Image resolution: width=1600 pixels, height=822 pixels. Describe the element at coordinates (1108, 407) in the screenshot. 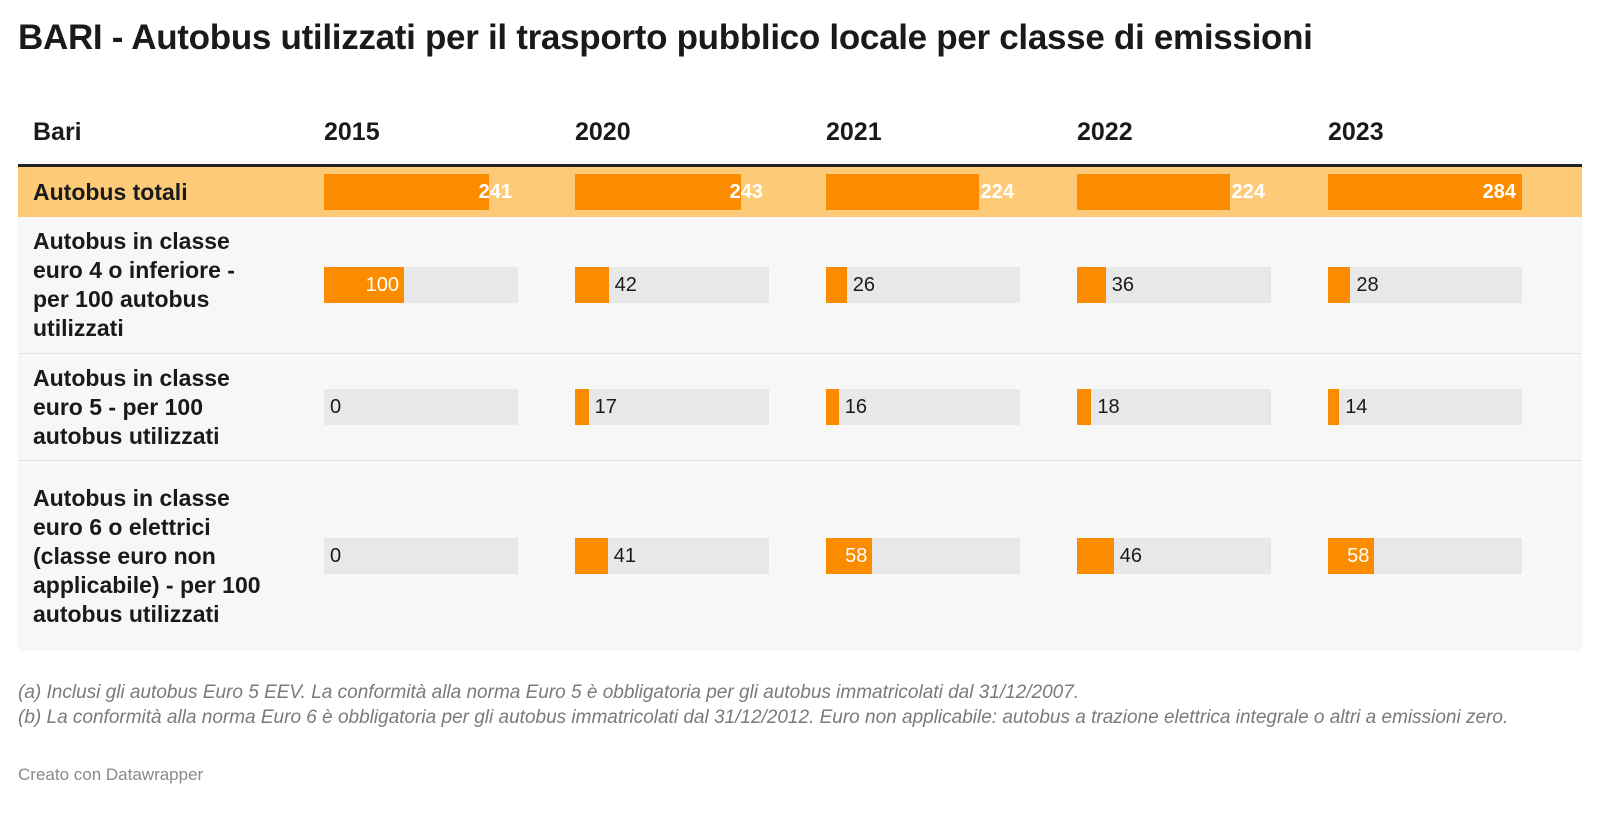

I see `bar-value-label: 18` at that location.